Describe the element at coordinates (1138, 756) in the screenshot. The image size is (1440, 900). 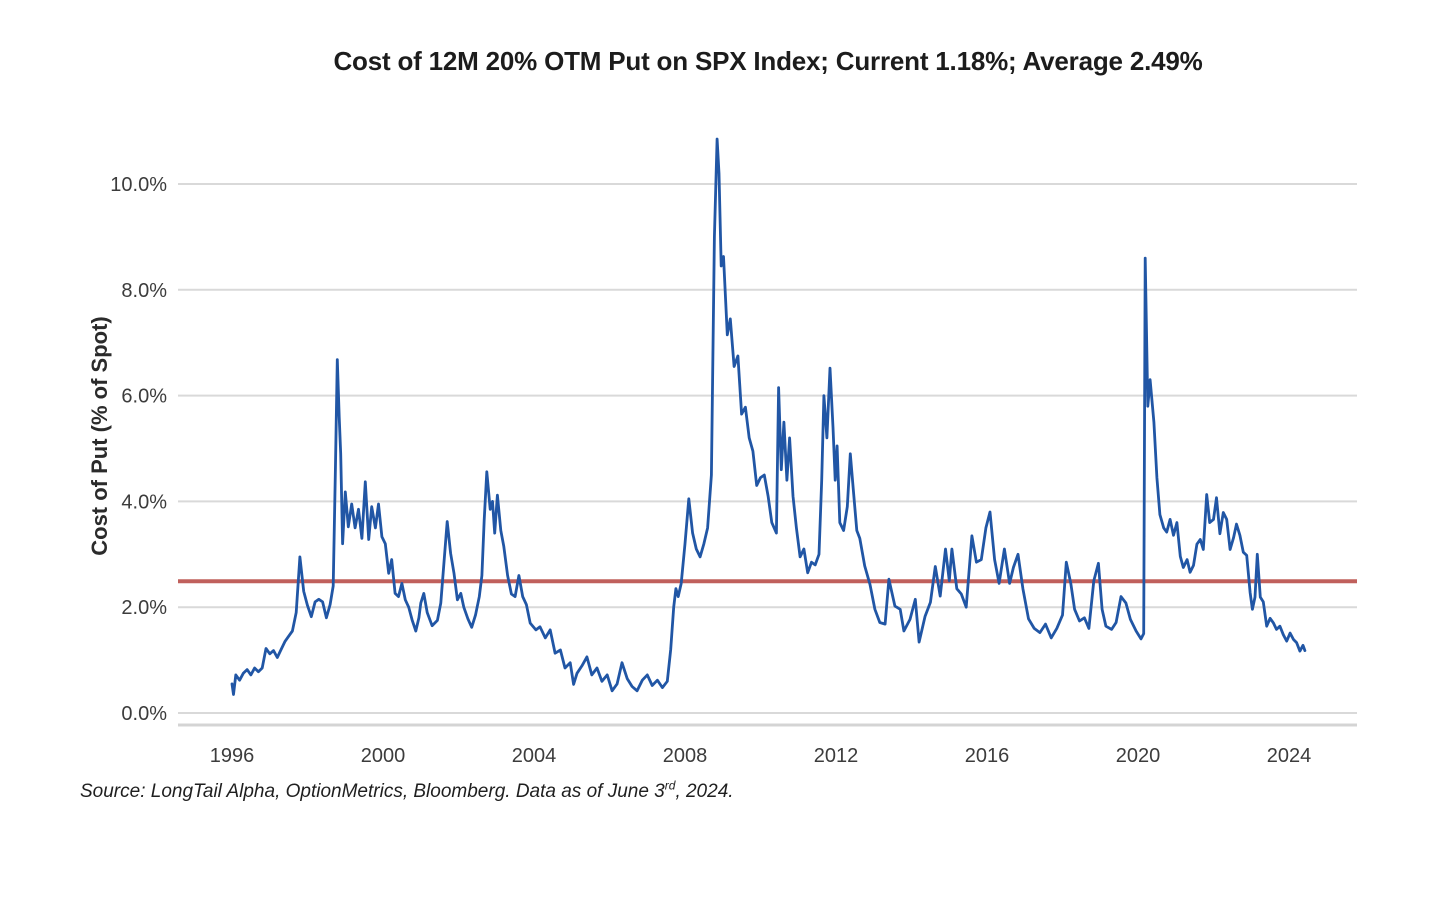
I see `x-tick-label: 2020` at that location.